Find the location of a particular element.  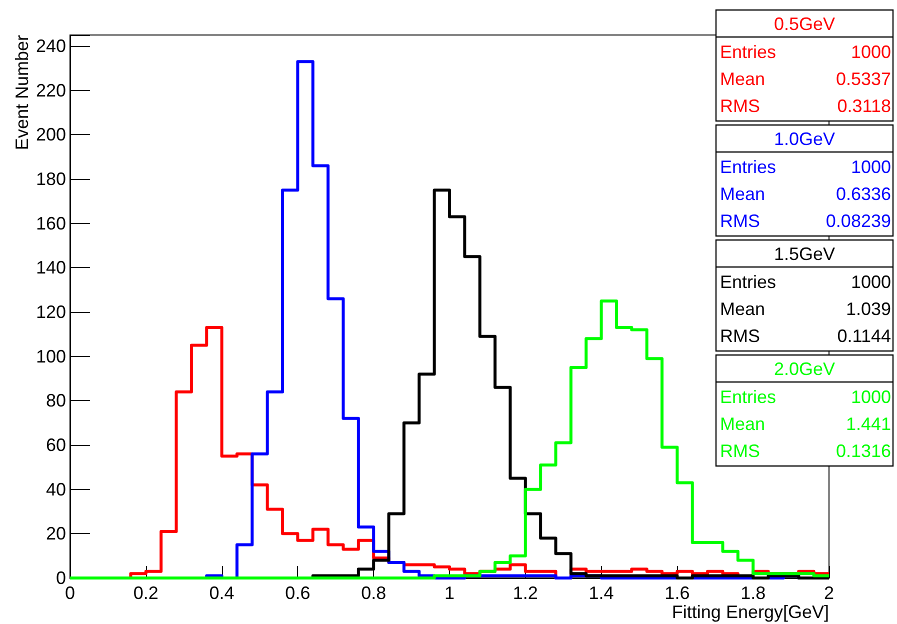

text: 0.1316 is located at coordinates (863, 451).